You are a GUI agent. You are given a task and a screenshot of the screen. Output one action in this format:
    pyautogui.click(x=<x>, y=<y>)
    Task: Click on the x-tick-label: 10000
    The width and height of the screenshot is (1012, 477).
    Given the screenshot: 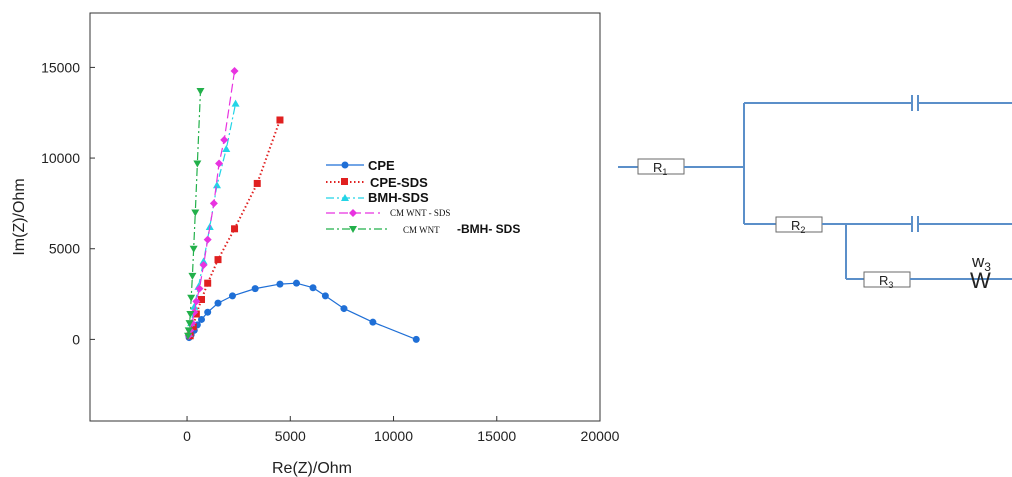 What is the action you would take?
    pyautogui.click(x=393, y=436)
    